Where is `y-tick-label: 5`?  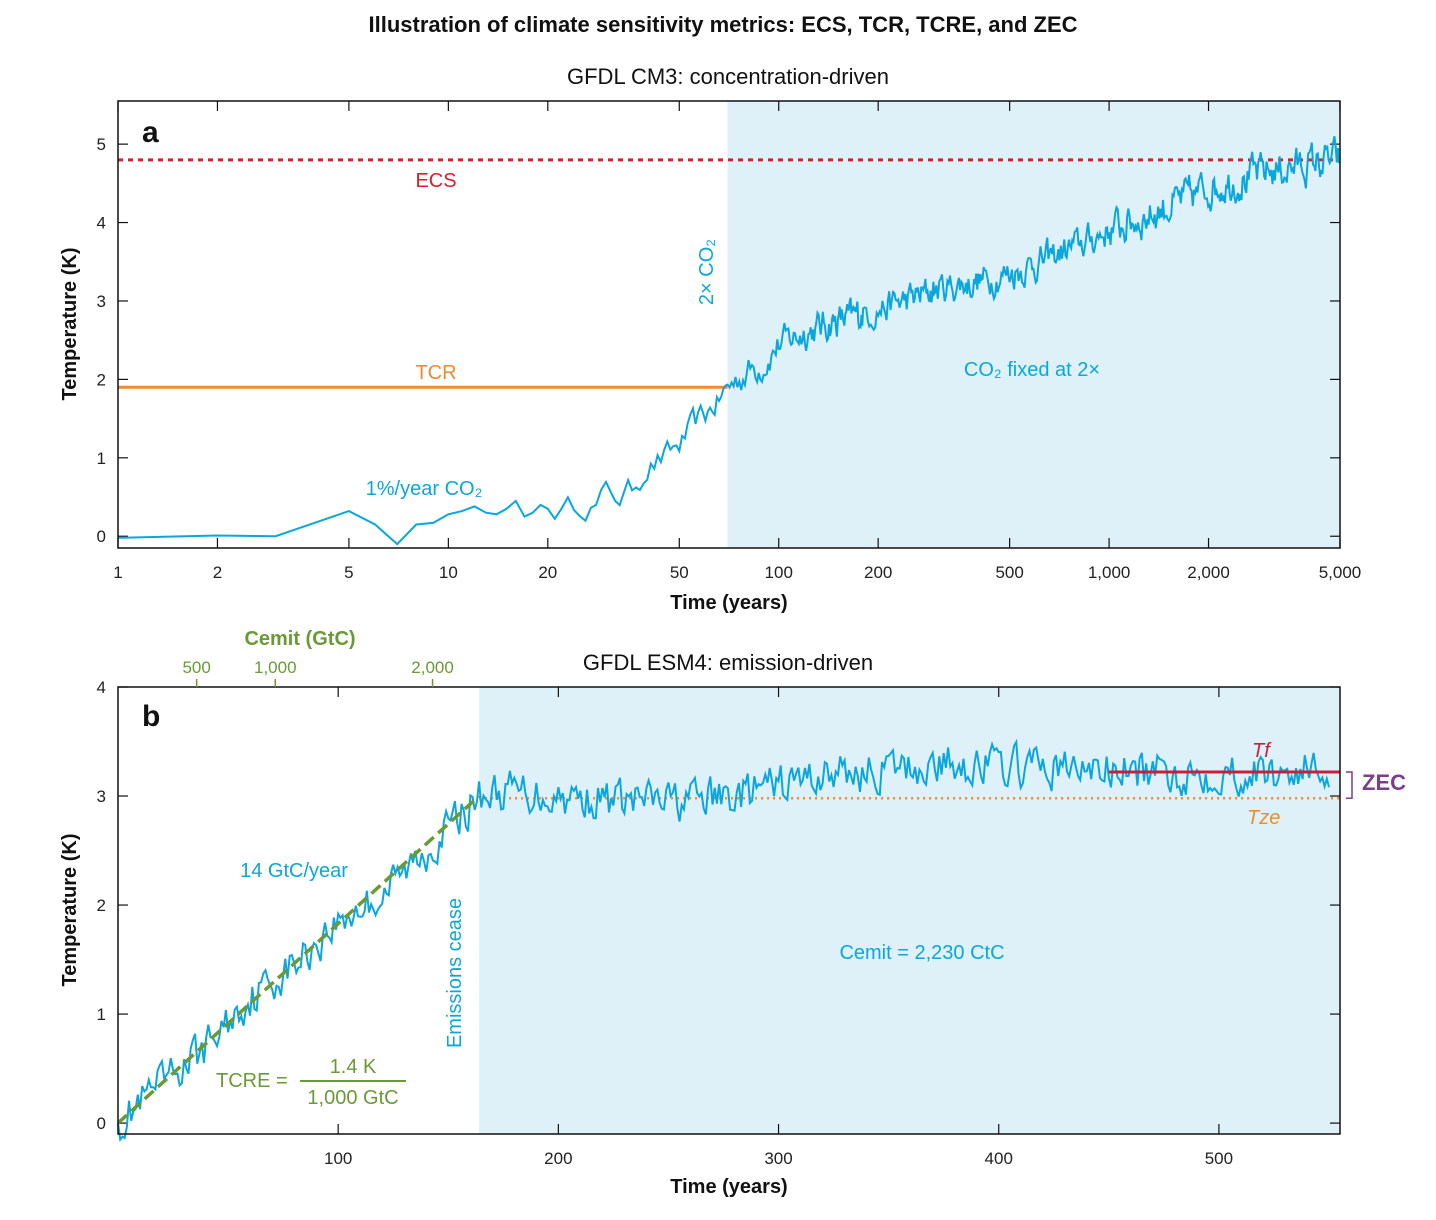
y-tick-label: 5 is located at coordinates (101, 144).